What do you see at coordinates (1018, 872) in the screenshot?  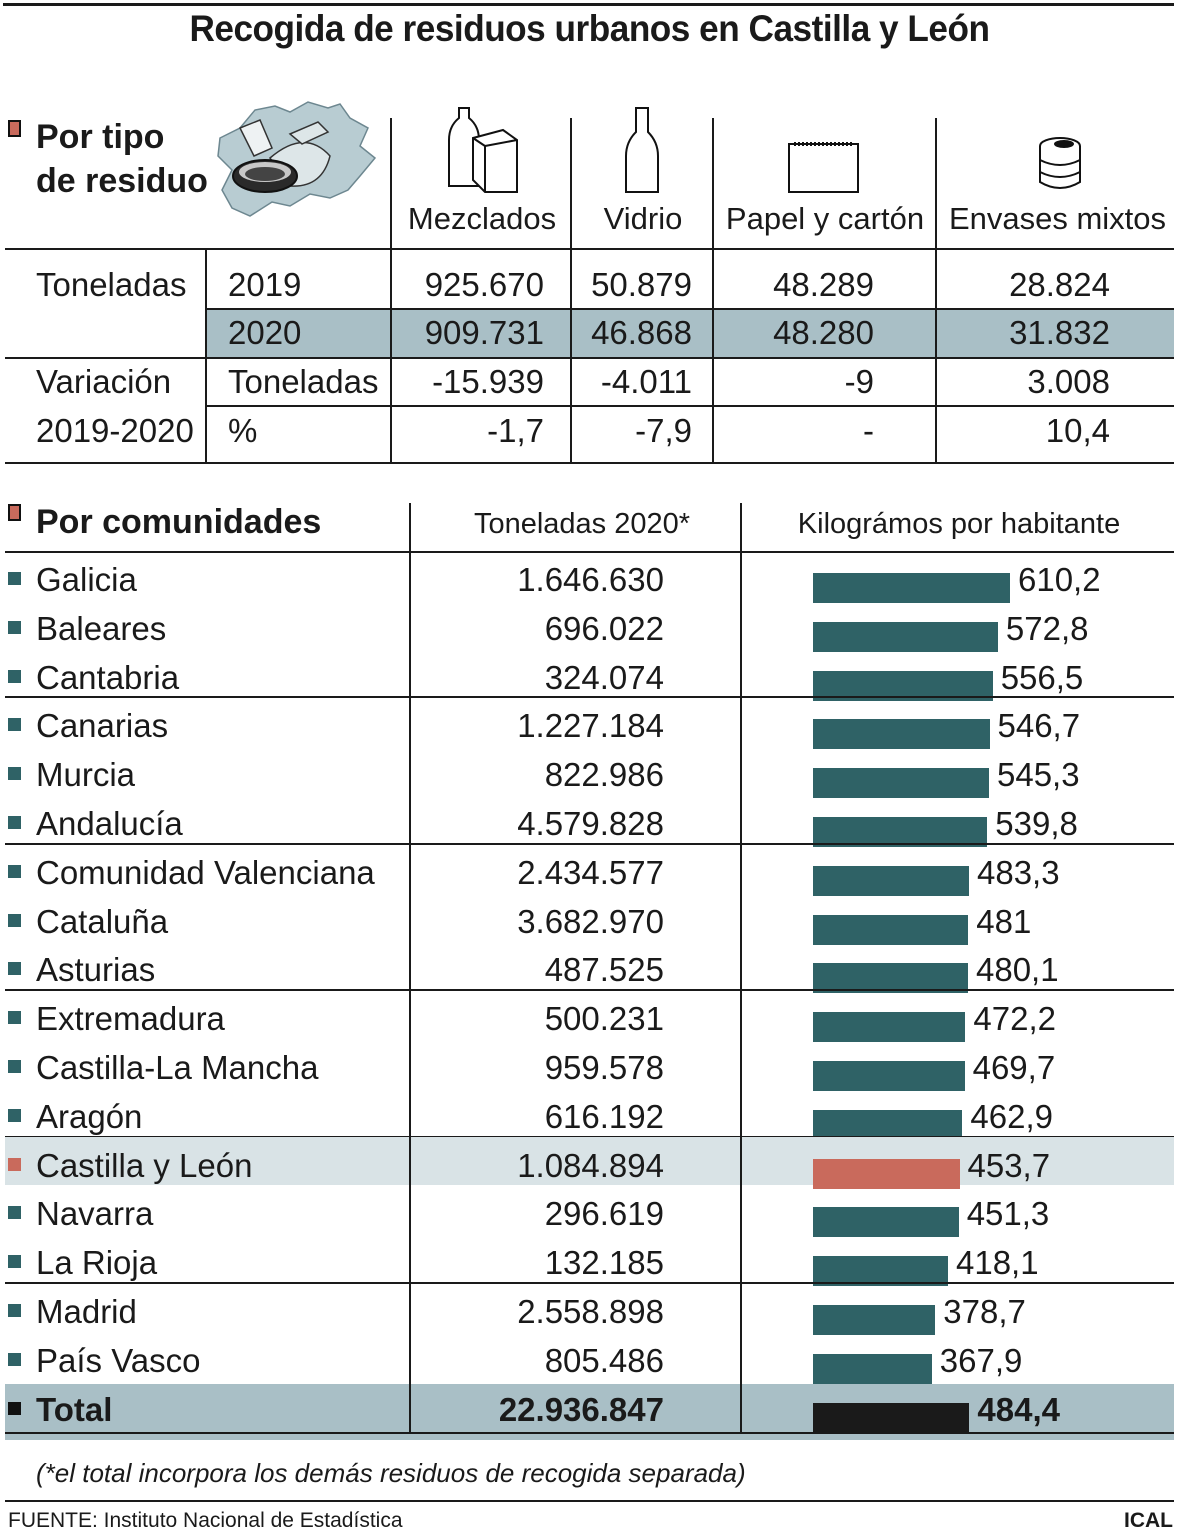 I see `bar-value-label: 483,3` at bounding box center [1018, 872].